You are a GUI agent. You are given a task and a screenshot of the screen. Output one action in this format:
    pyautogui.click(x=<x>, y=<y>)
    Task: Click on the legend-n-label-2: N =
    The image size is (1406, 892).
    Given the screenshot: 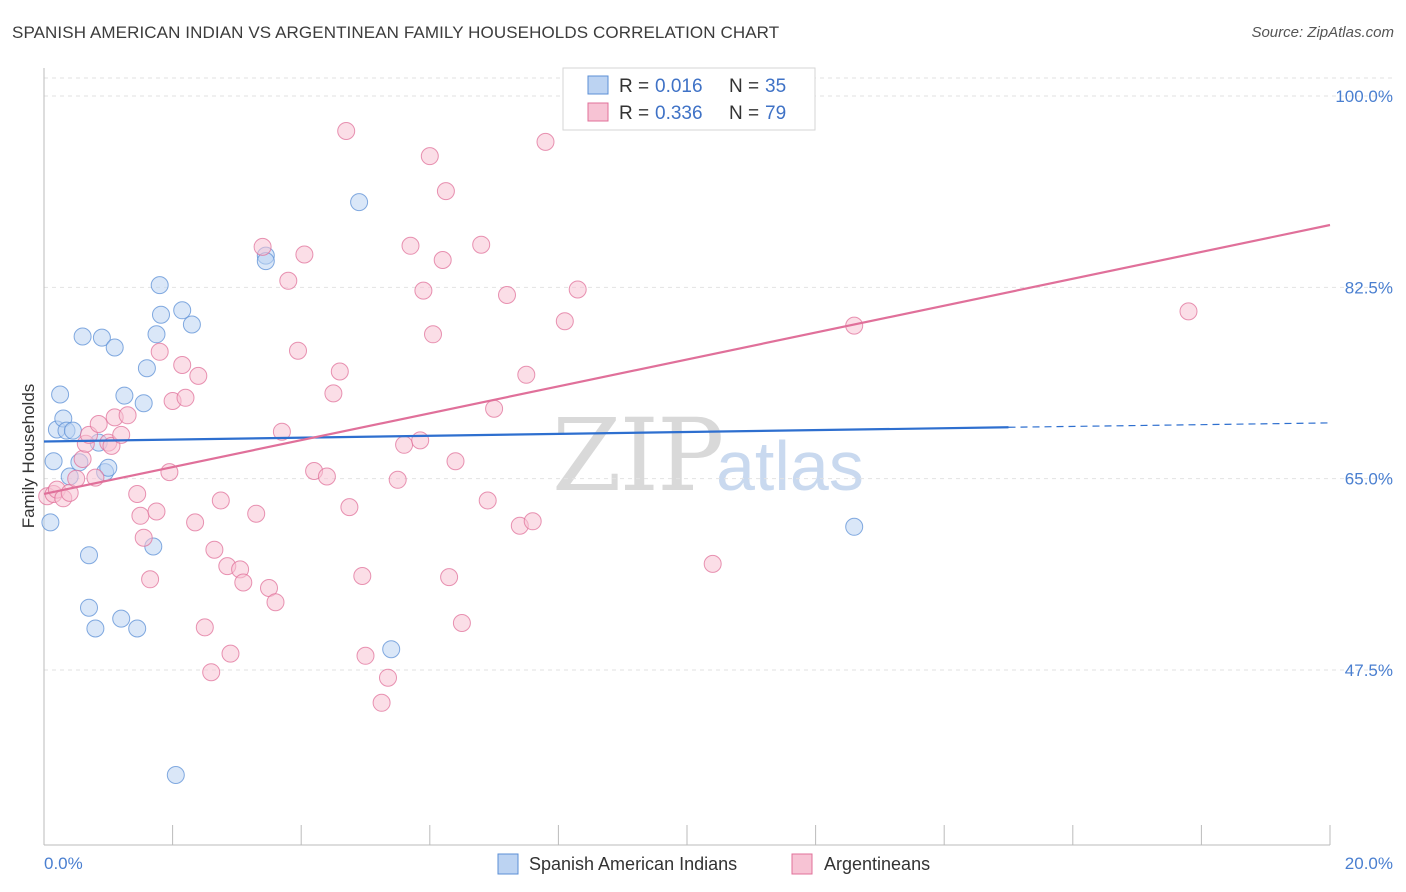 What is the action you would take?
    pyautogui.click(x=744, y=113)
    